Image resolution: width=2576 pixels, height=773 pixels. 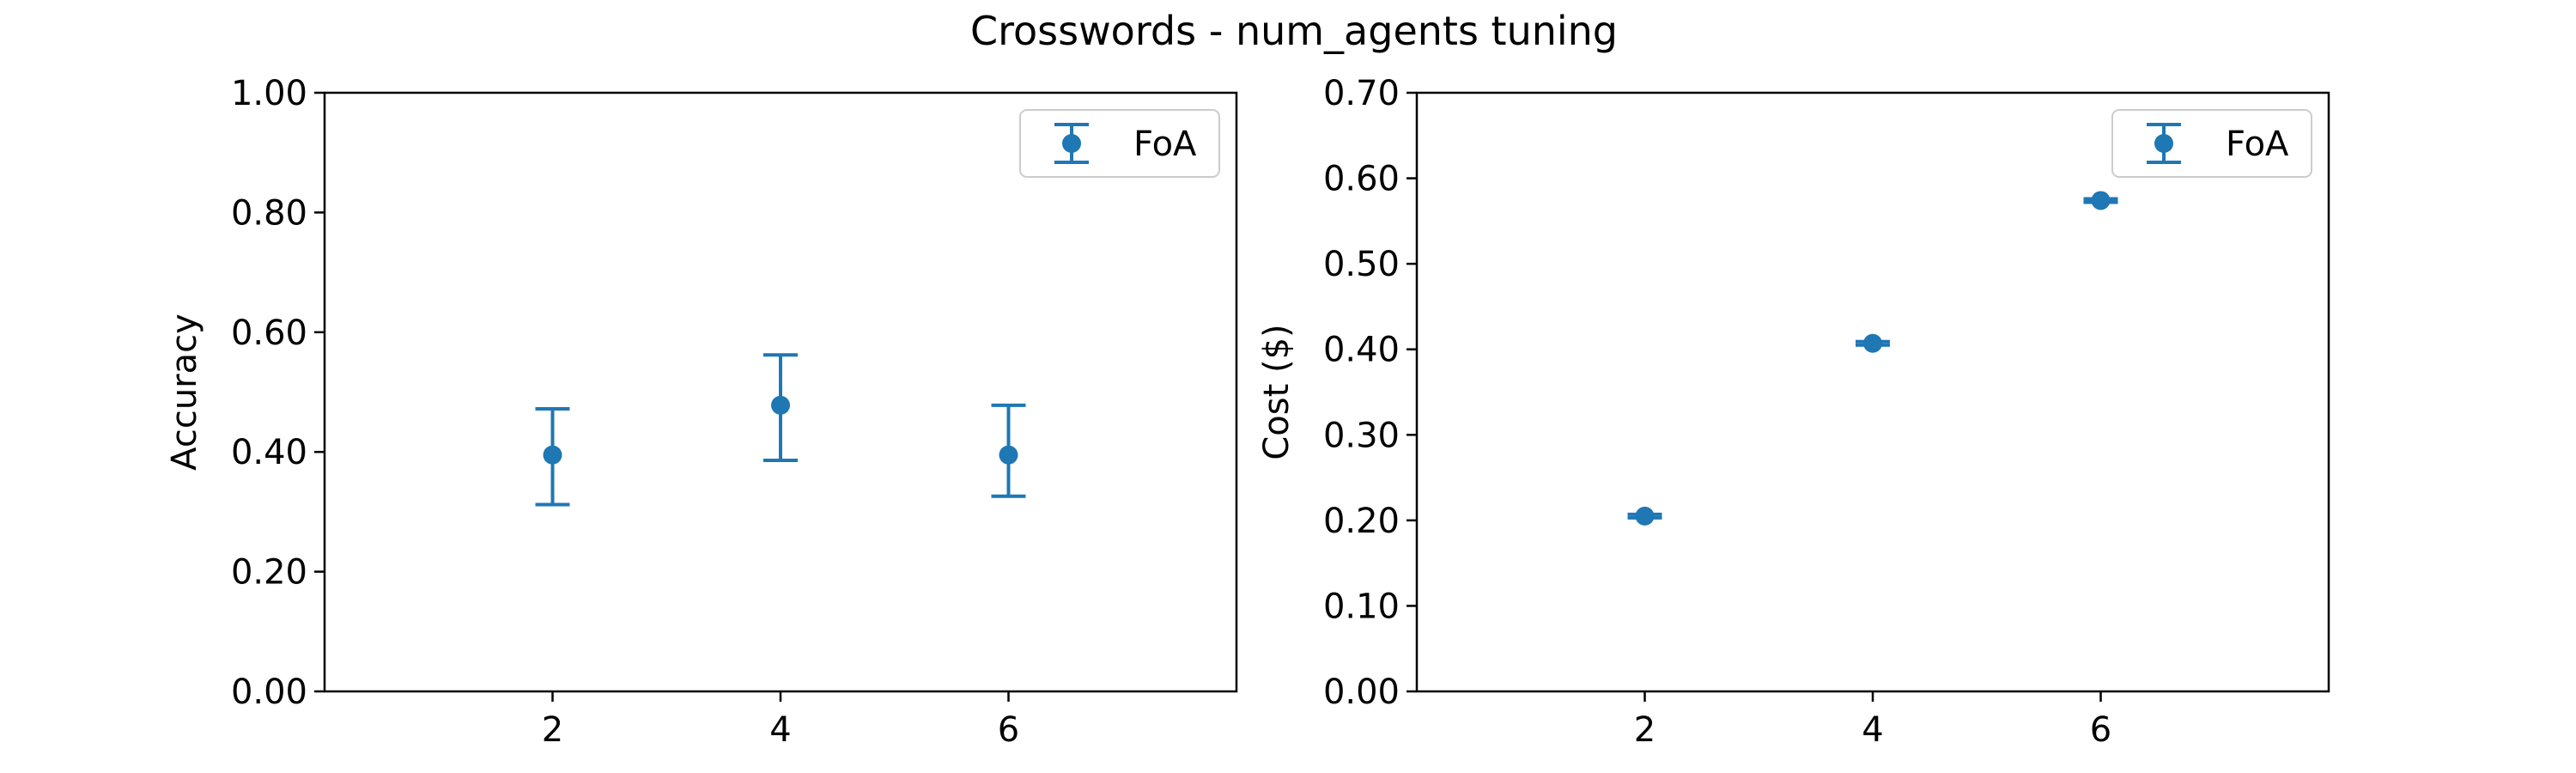 I want to click on y-axis-label: Accuracy, so click(x=185, y=392).